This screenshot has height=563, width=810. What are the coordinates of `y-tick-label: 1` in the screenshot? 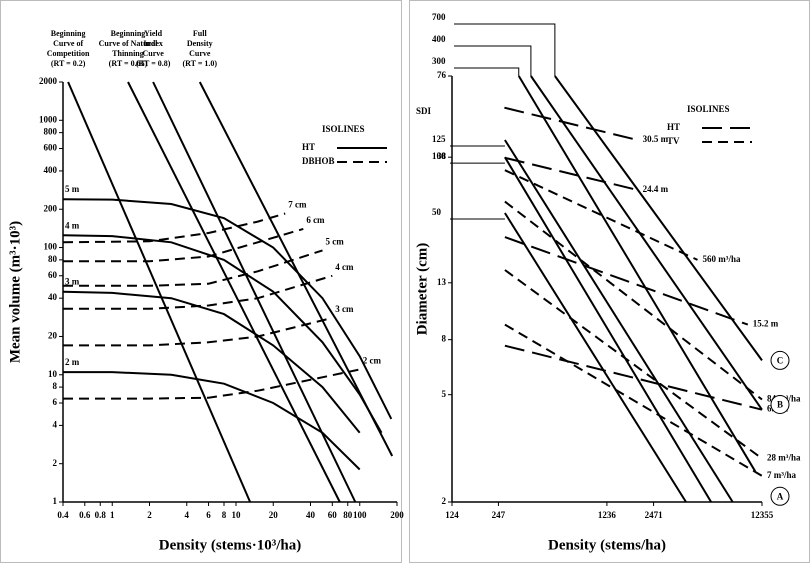 It's located at (55, 501).